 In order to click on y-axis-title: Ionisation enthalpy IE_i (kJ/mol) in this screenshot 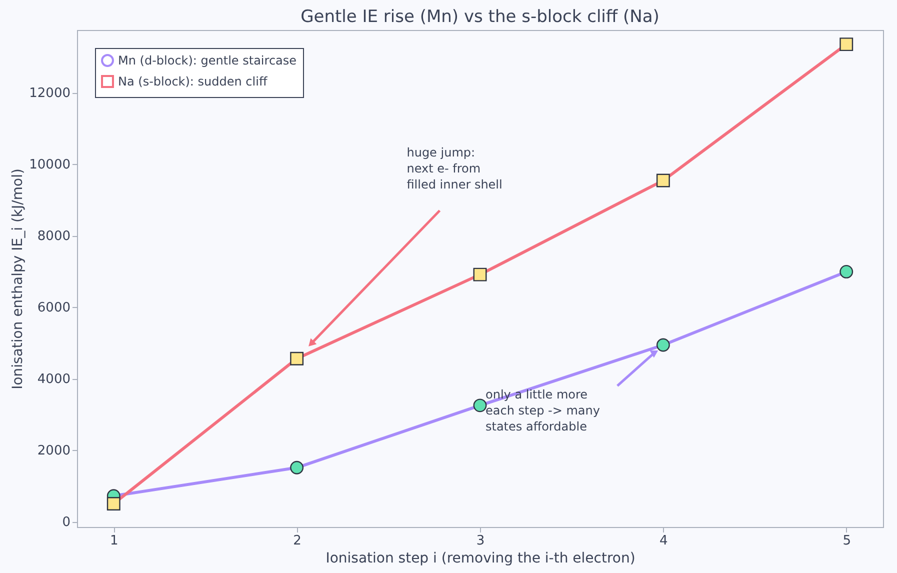, I will do `click(18, 279)`.